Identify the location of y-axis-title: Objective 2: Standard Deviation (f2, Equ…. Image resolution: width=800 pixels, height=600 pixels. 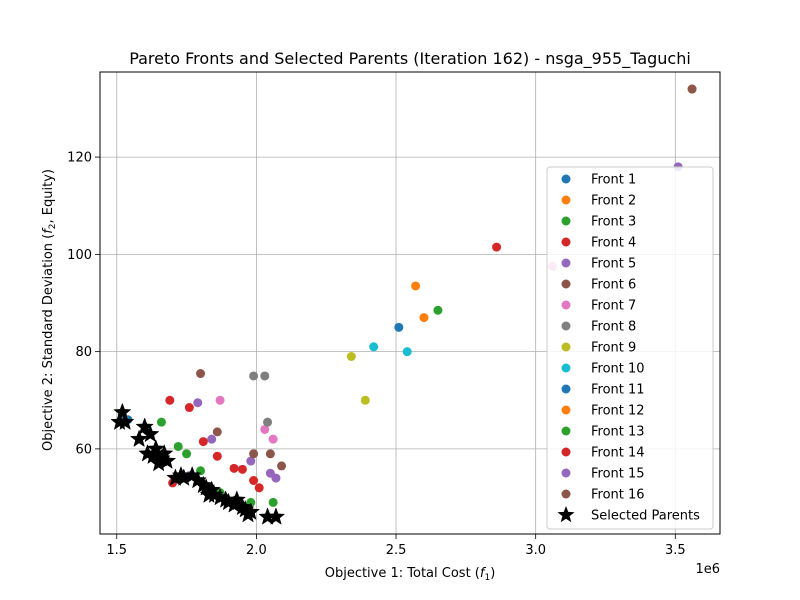
(49, 310).